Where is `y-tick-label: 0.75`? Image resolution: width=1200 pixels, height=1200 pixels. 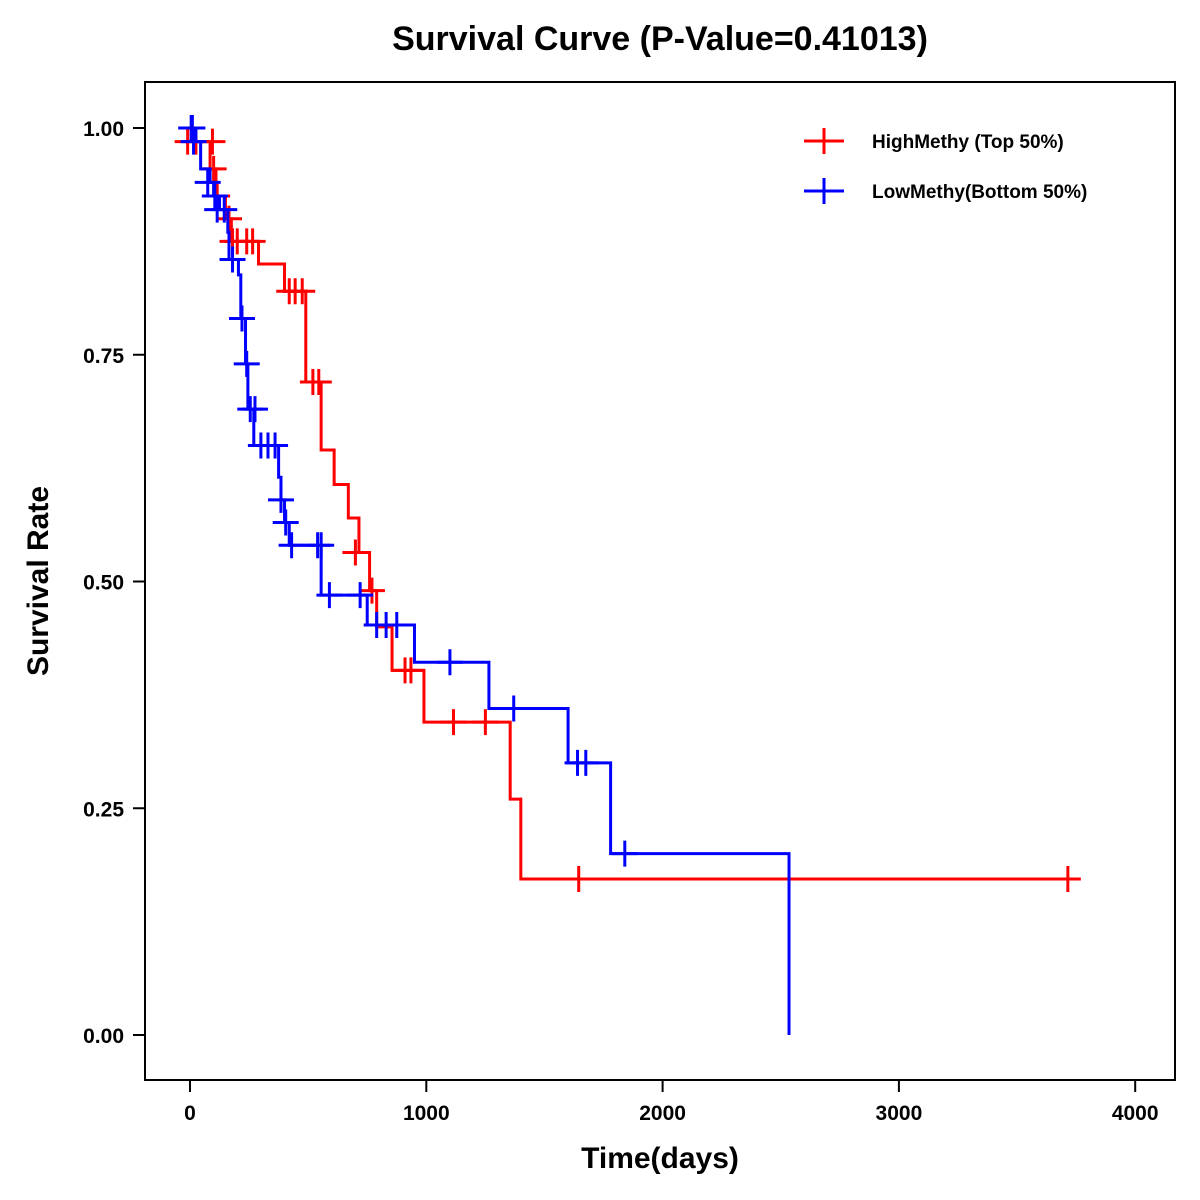
y-tick-label: 0.75 is located at coordinates (103, 356).